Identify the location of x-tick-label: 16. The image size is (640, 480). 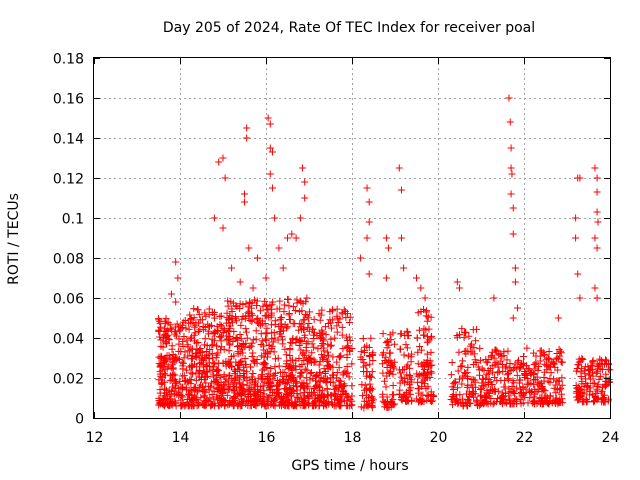
(267, 438).